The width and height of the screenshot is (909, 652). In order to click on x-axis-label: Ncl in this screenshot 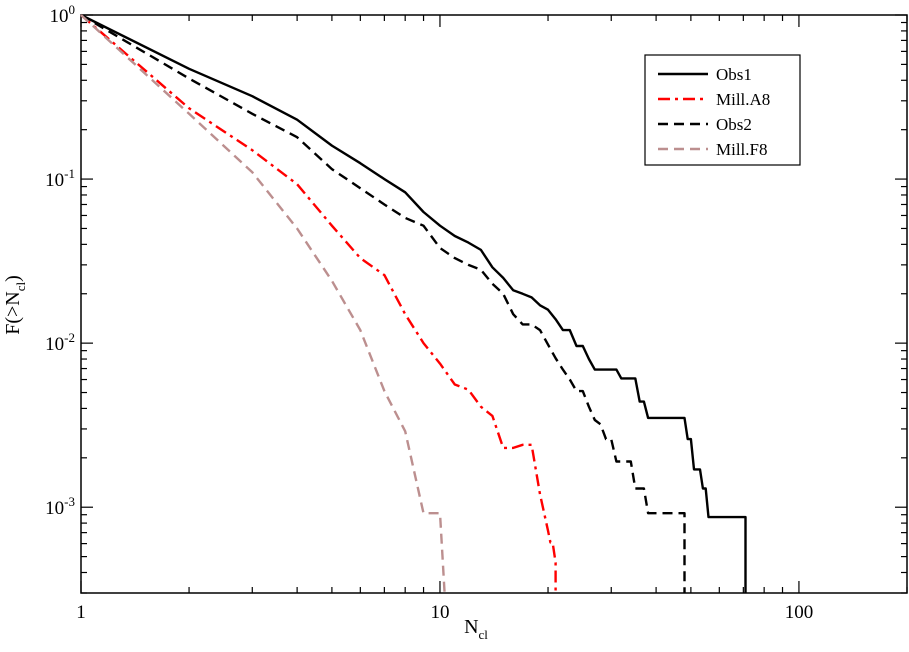, I will do `click(476, 629)`.